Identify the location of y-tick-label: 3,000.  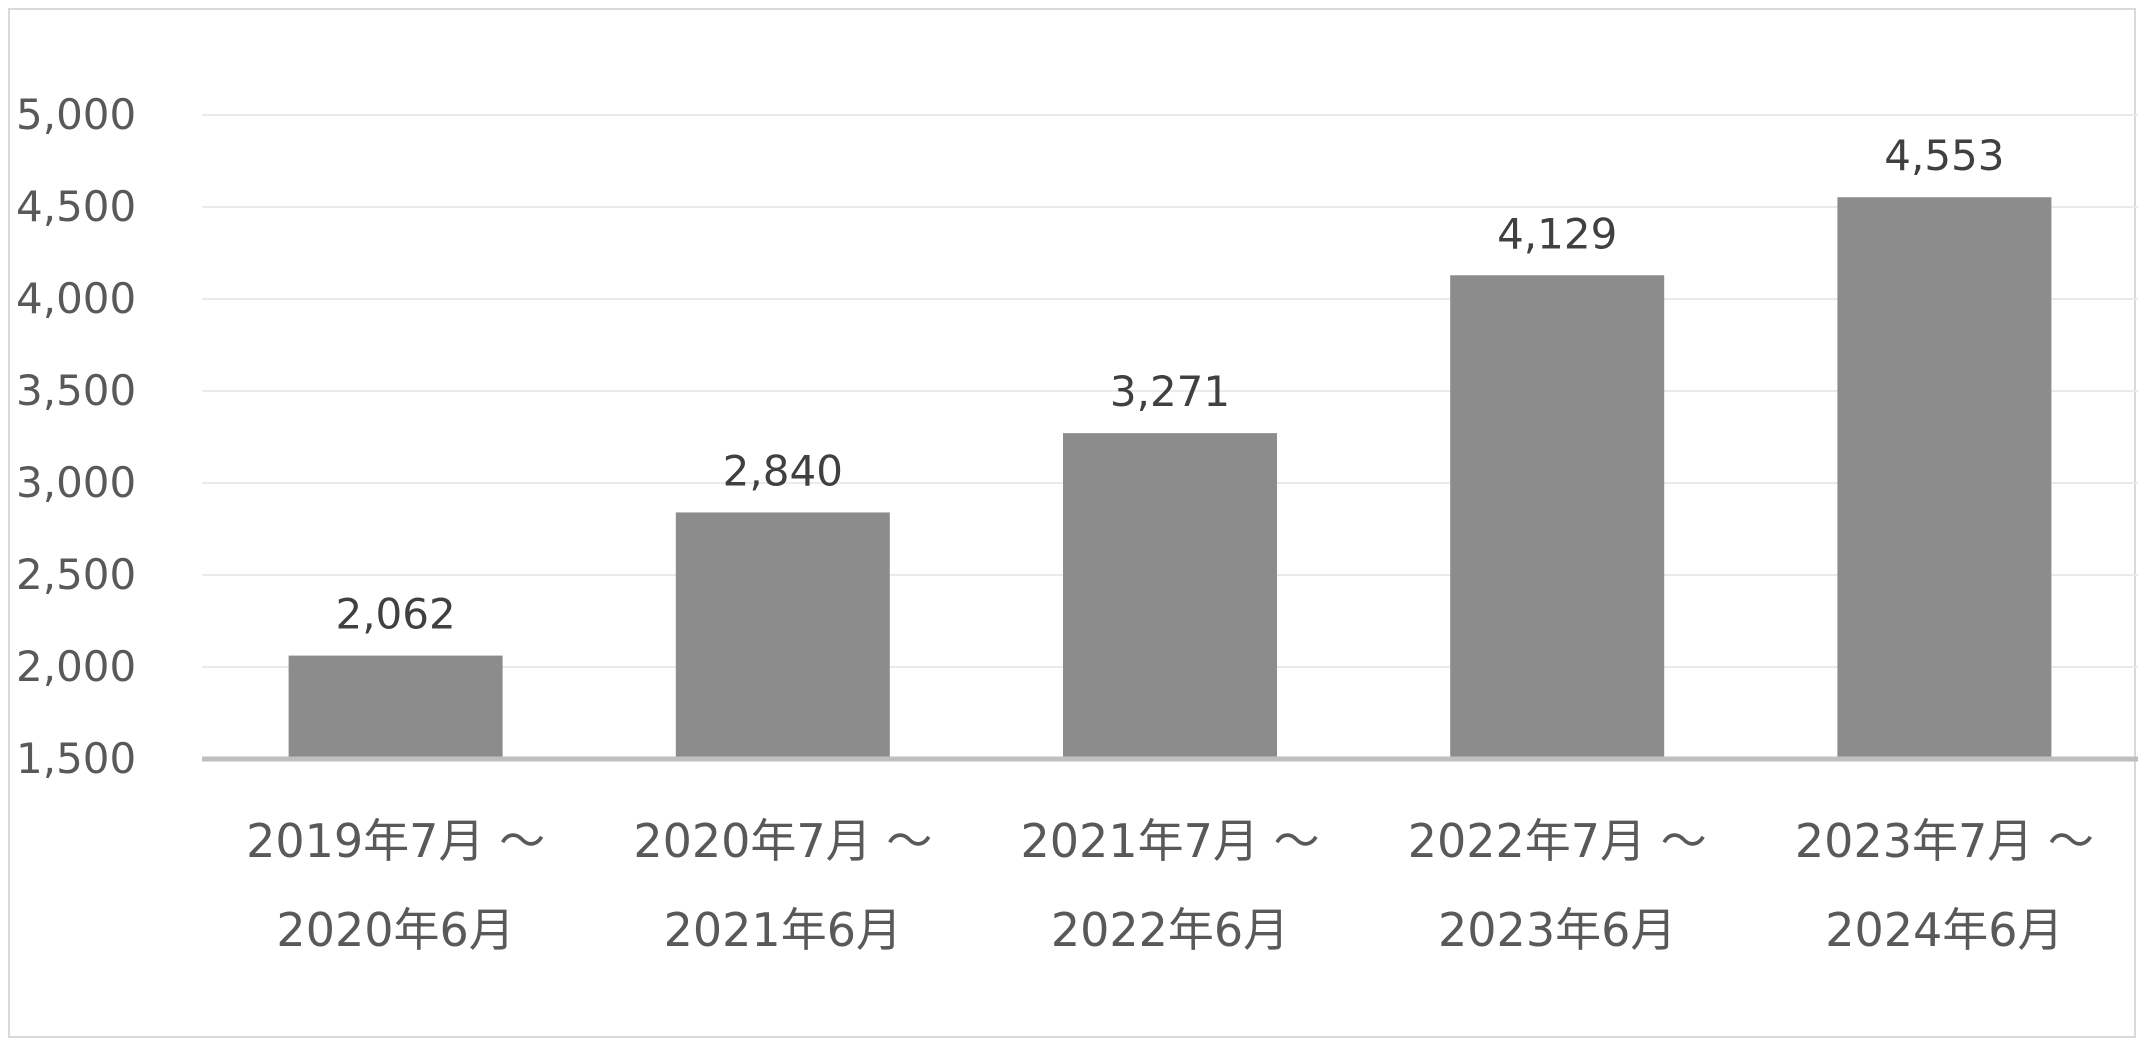
(76, 482).